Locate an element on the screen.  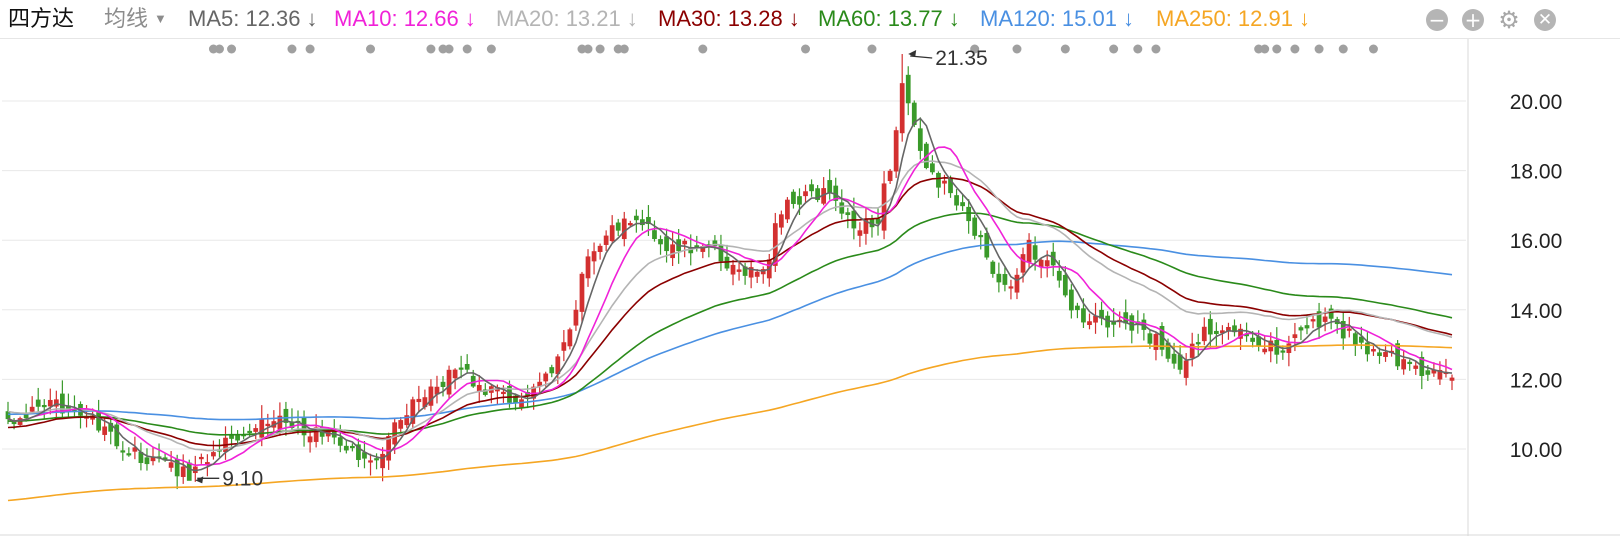
close-icon: ✕ is located at coordinates (1545, 20).